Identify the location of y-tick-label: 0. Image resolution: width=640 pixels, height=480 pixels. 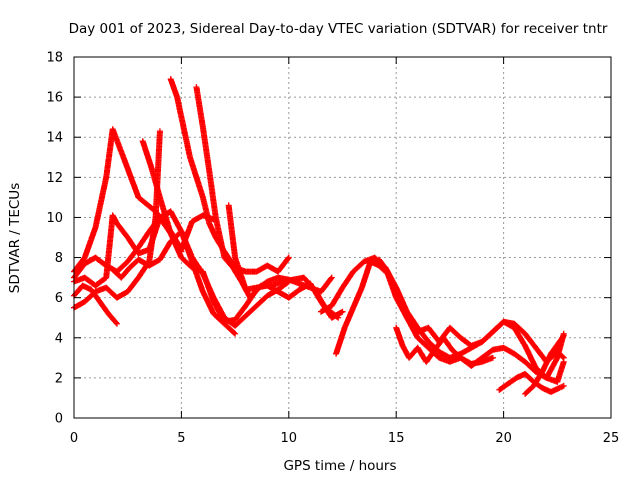
(59, 419).